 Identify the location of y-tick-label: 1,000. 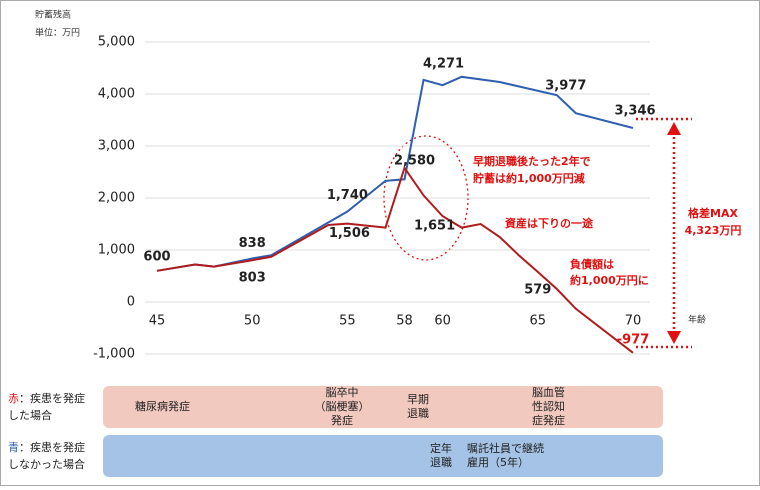
(116, 250).